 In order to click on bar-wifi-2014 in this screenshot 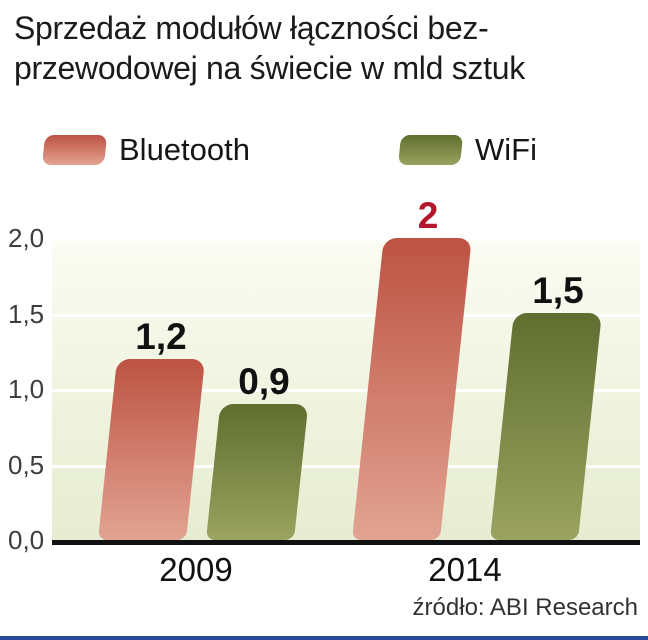, I will do `click(546, 426)`.